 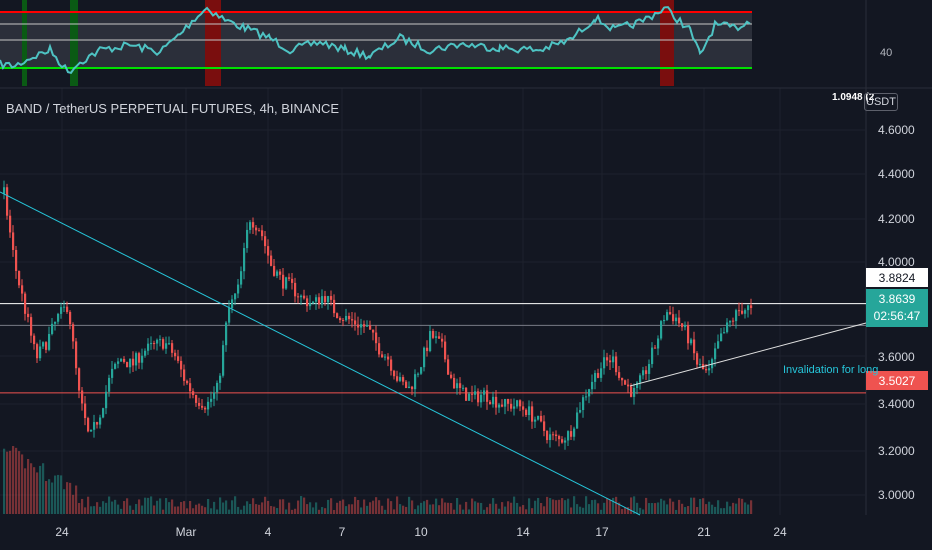 What do you see at coordinates (375, 40) in the screenshot?
I see `rsi-line` at bounding box center [375, 40].